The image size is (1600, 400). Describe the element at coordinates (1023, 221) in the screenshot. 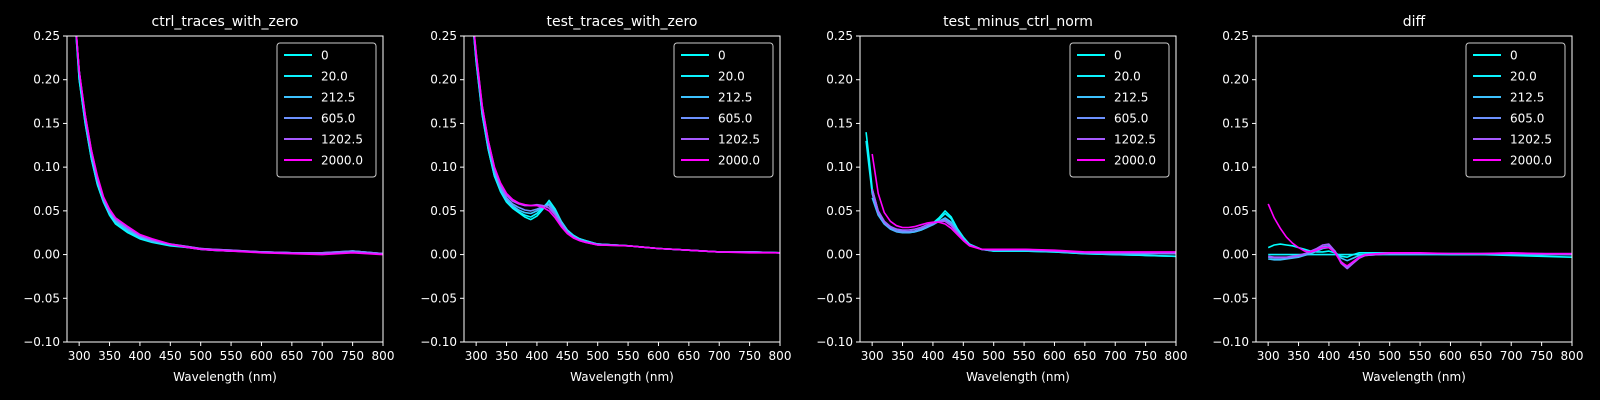

I see `series-line-1202.5` at that location.